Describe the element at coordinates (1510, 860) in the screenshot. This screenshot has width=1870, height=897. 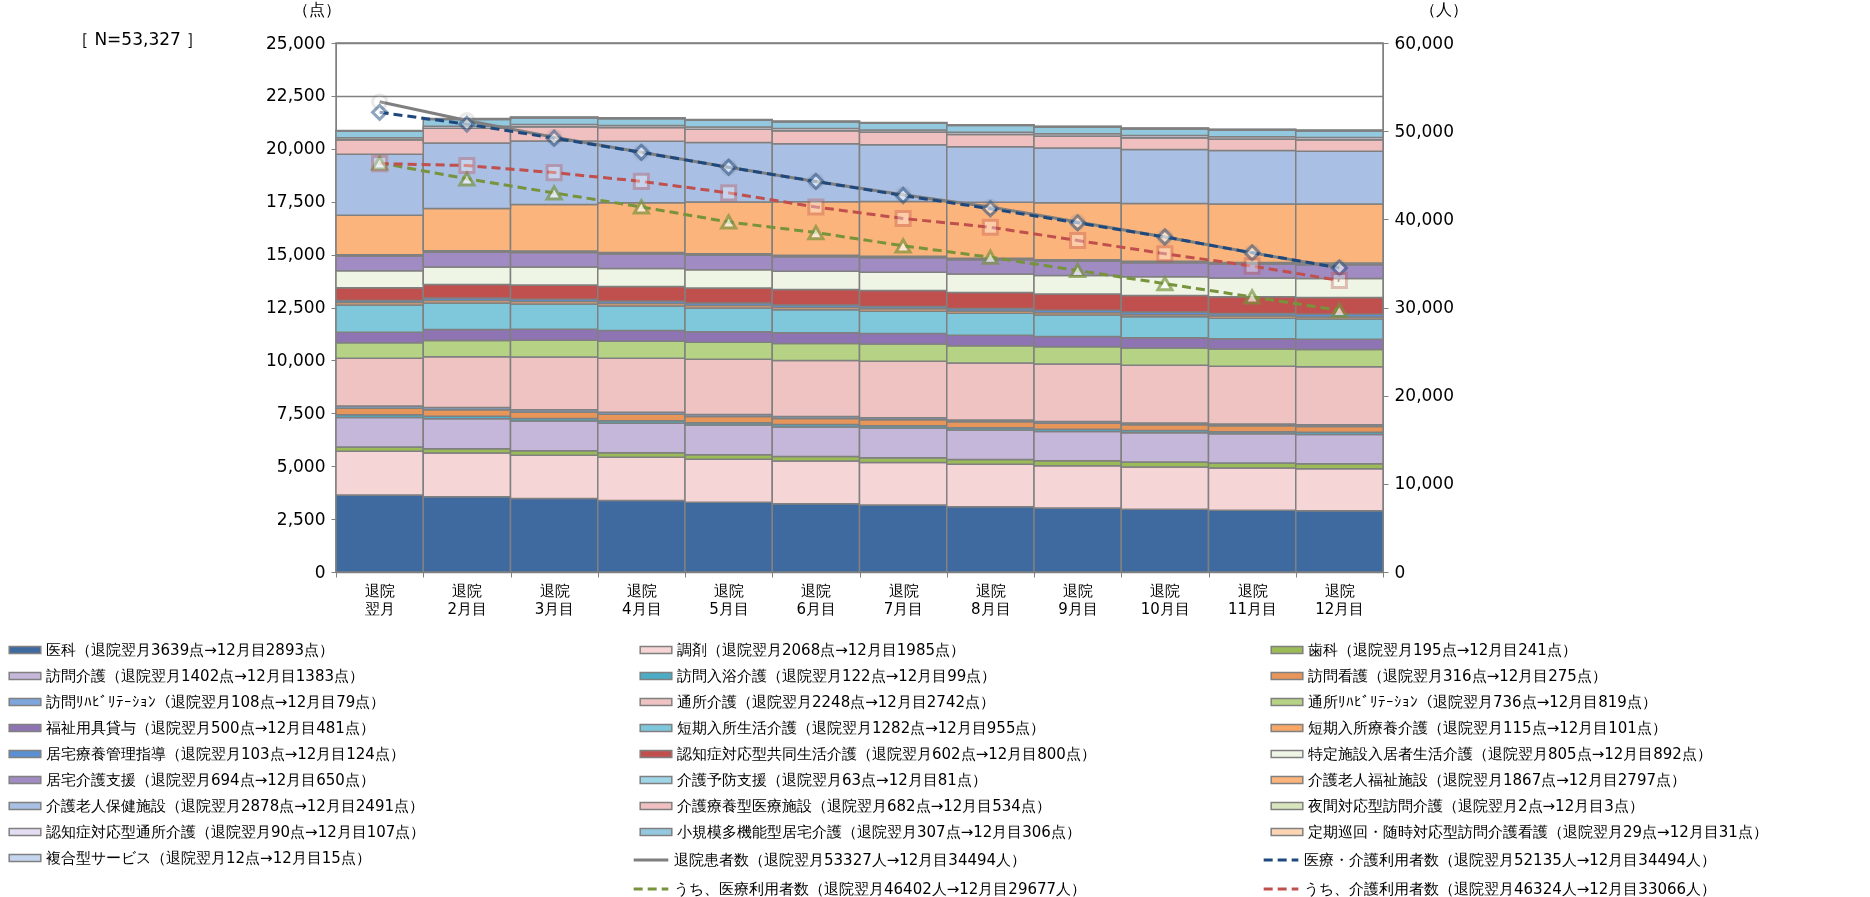
I see `legend-label: 医療・介護利用者数（退院翌月52135人→12月目34494人）` at that location.